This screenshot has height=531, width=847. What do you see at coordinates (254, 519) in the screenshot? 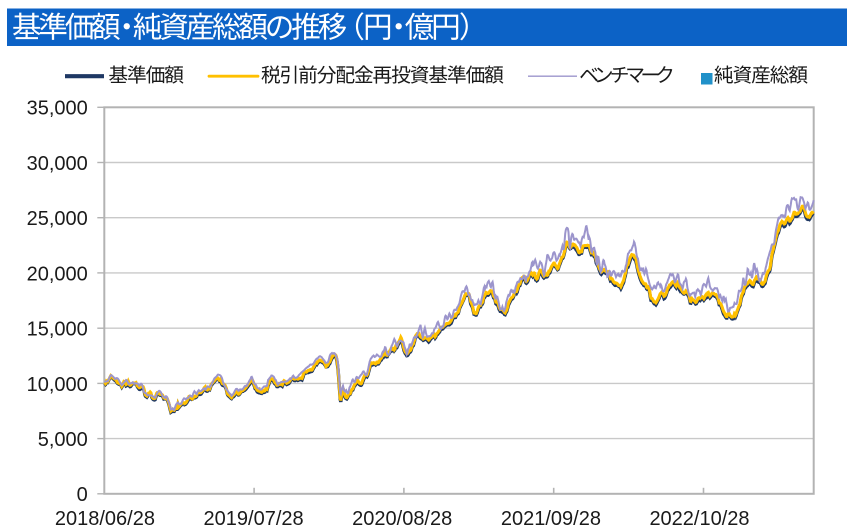
I see `svg-text: 2019/07/28` at bounding box center [254, 519].